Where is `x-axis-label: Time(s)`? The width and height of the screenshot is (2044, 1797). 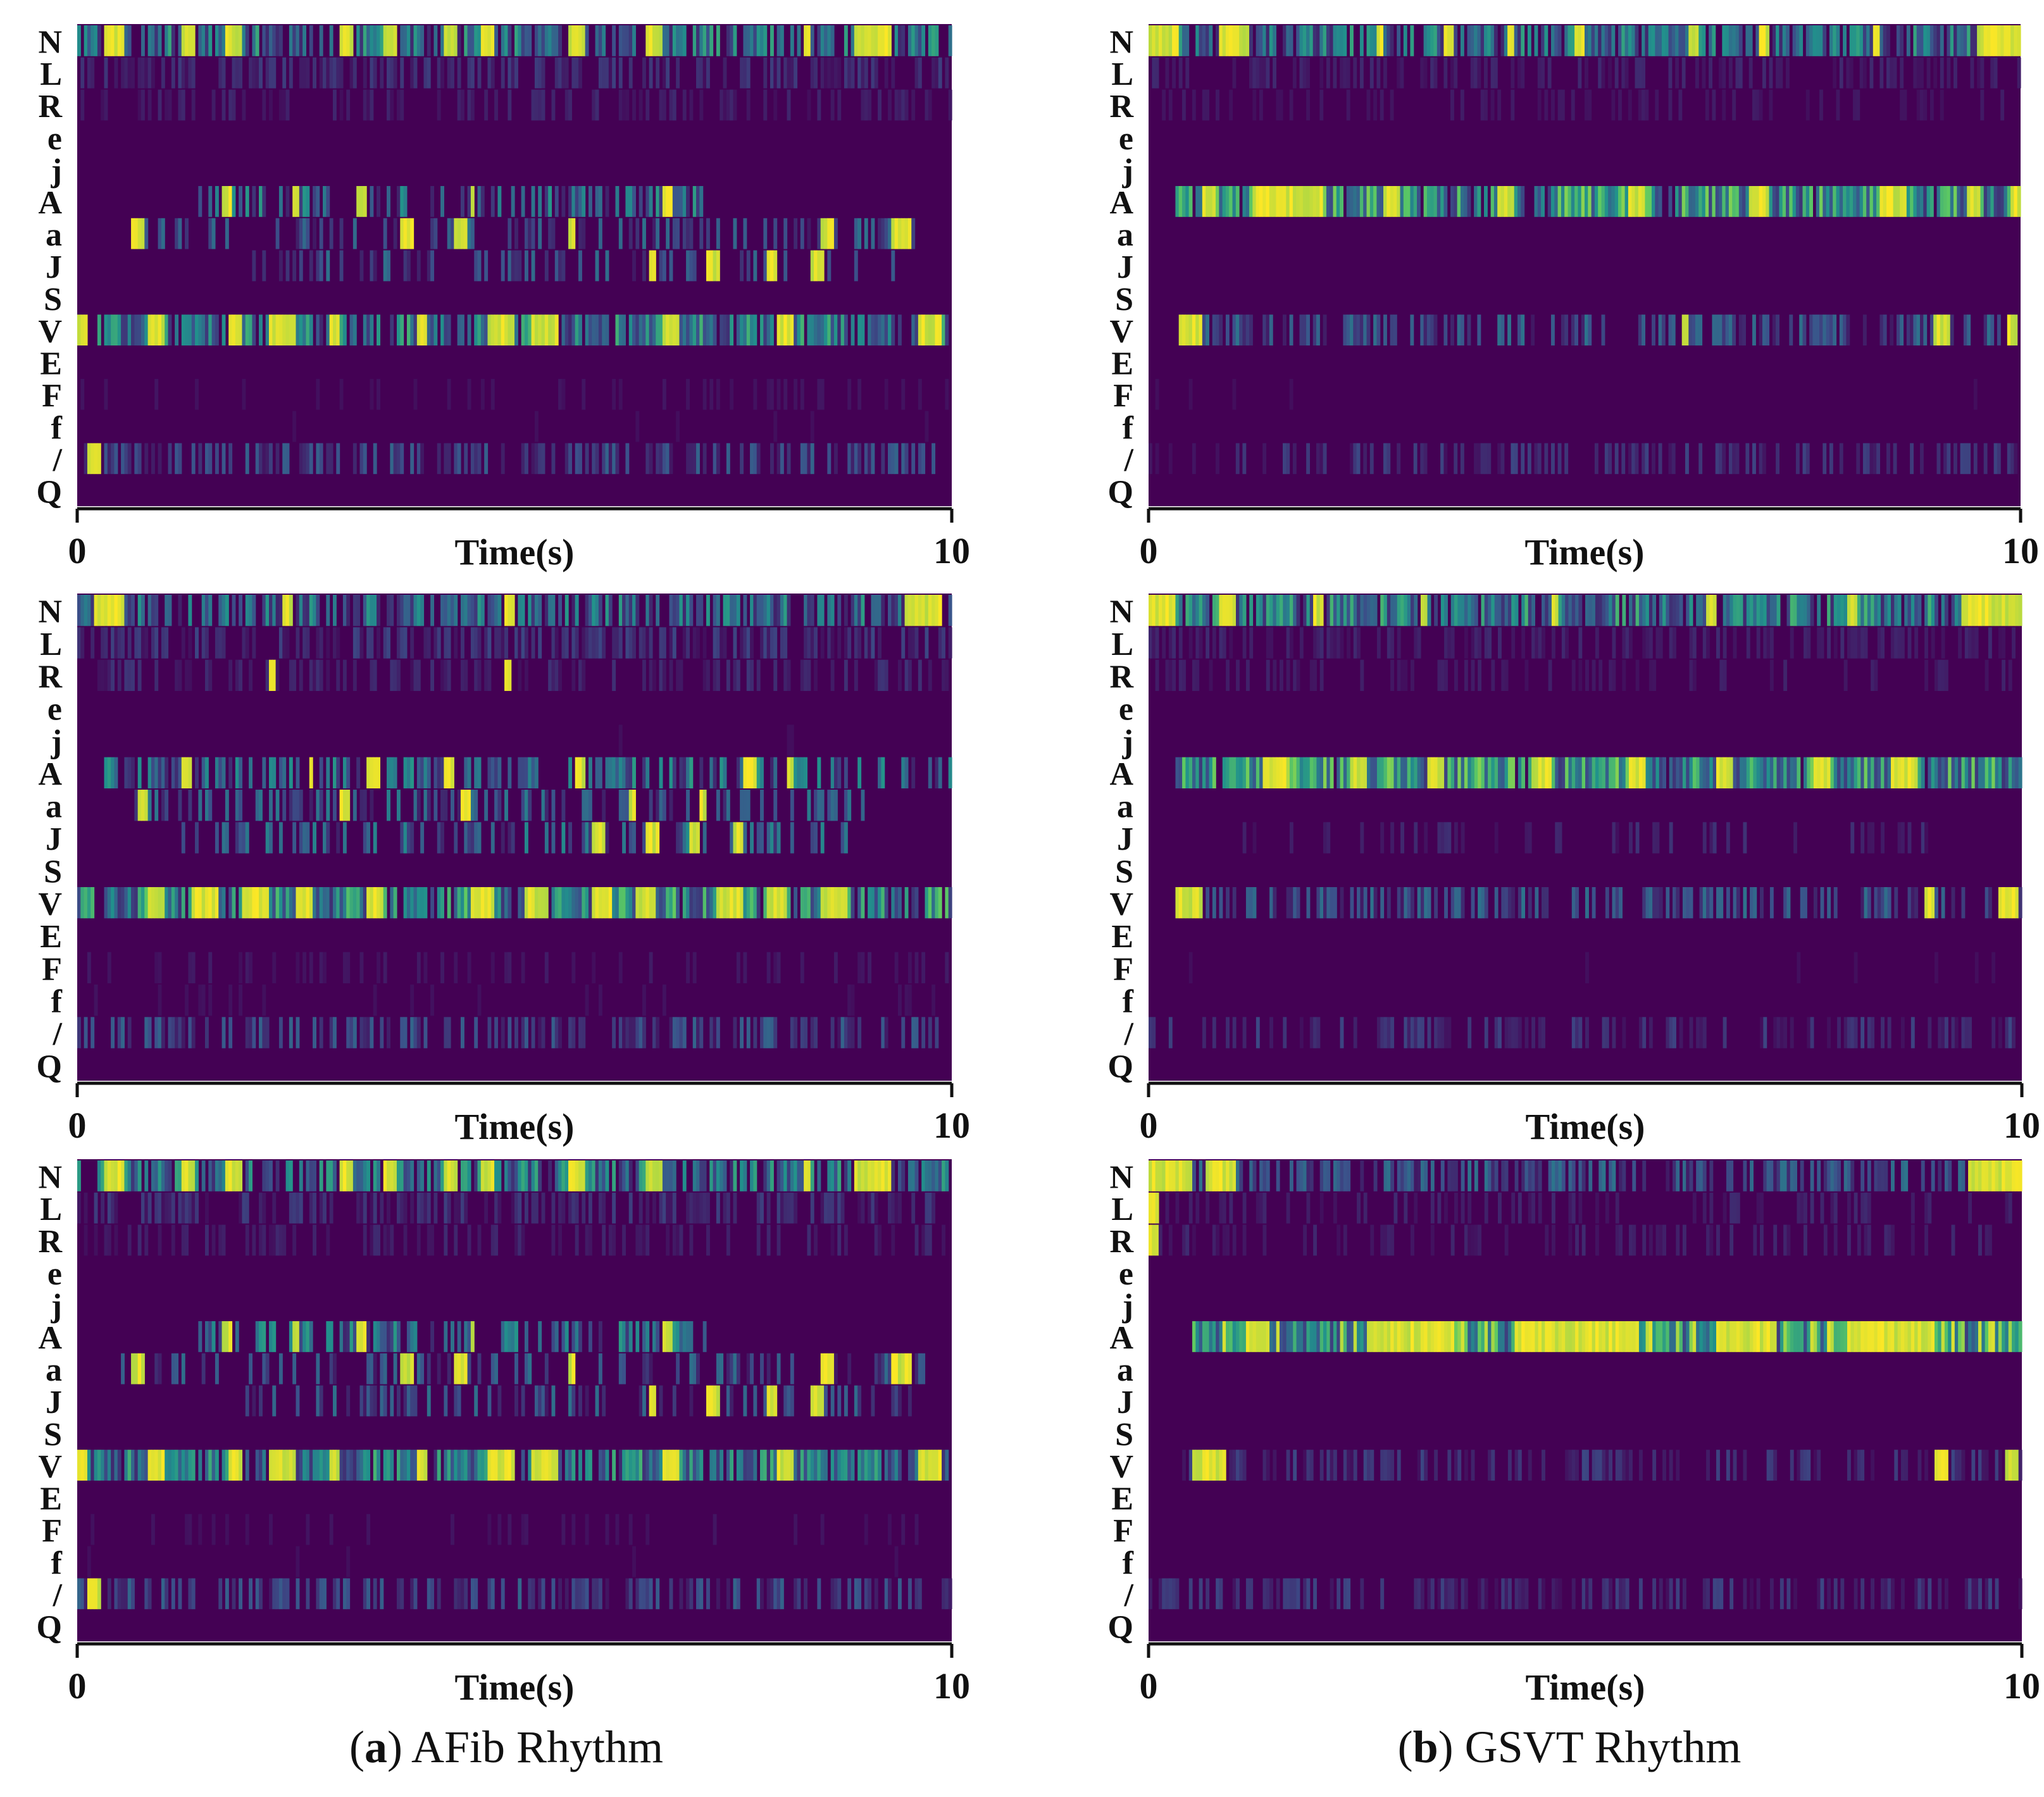
x-axis-label: Time(s) is located at coordinates (1585, 1126).